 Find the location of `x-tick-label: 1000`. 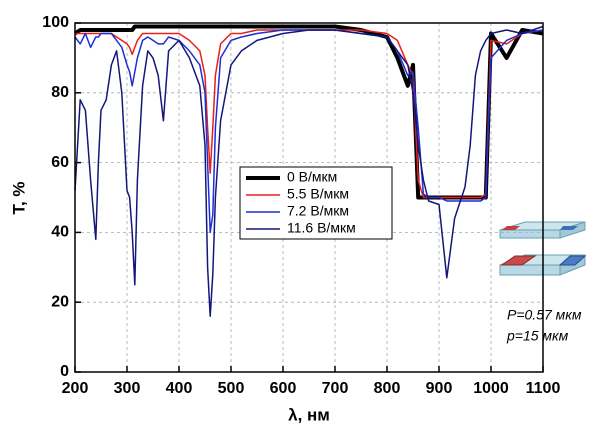

x-tick-label: 1000 is located at coordinates (491, 388).